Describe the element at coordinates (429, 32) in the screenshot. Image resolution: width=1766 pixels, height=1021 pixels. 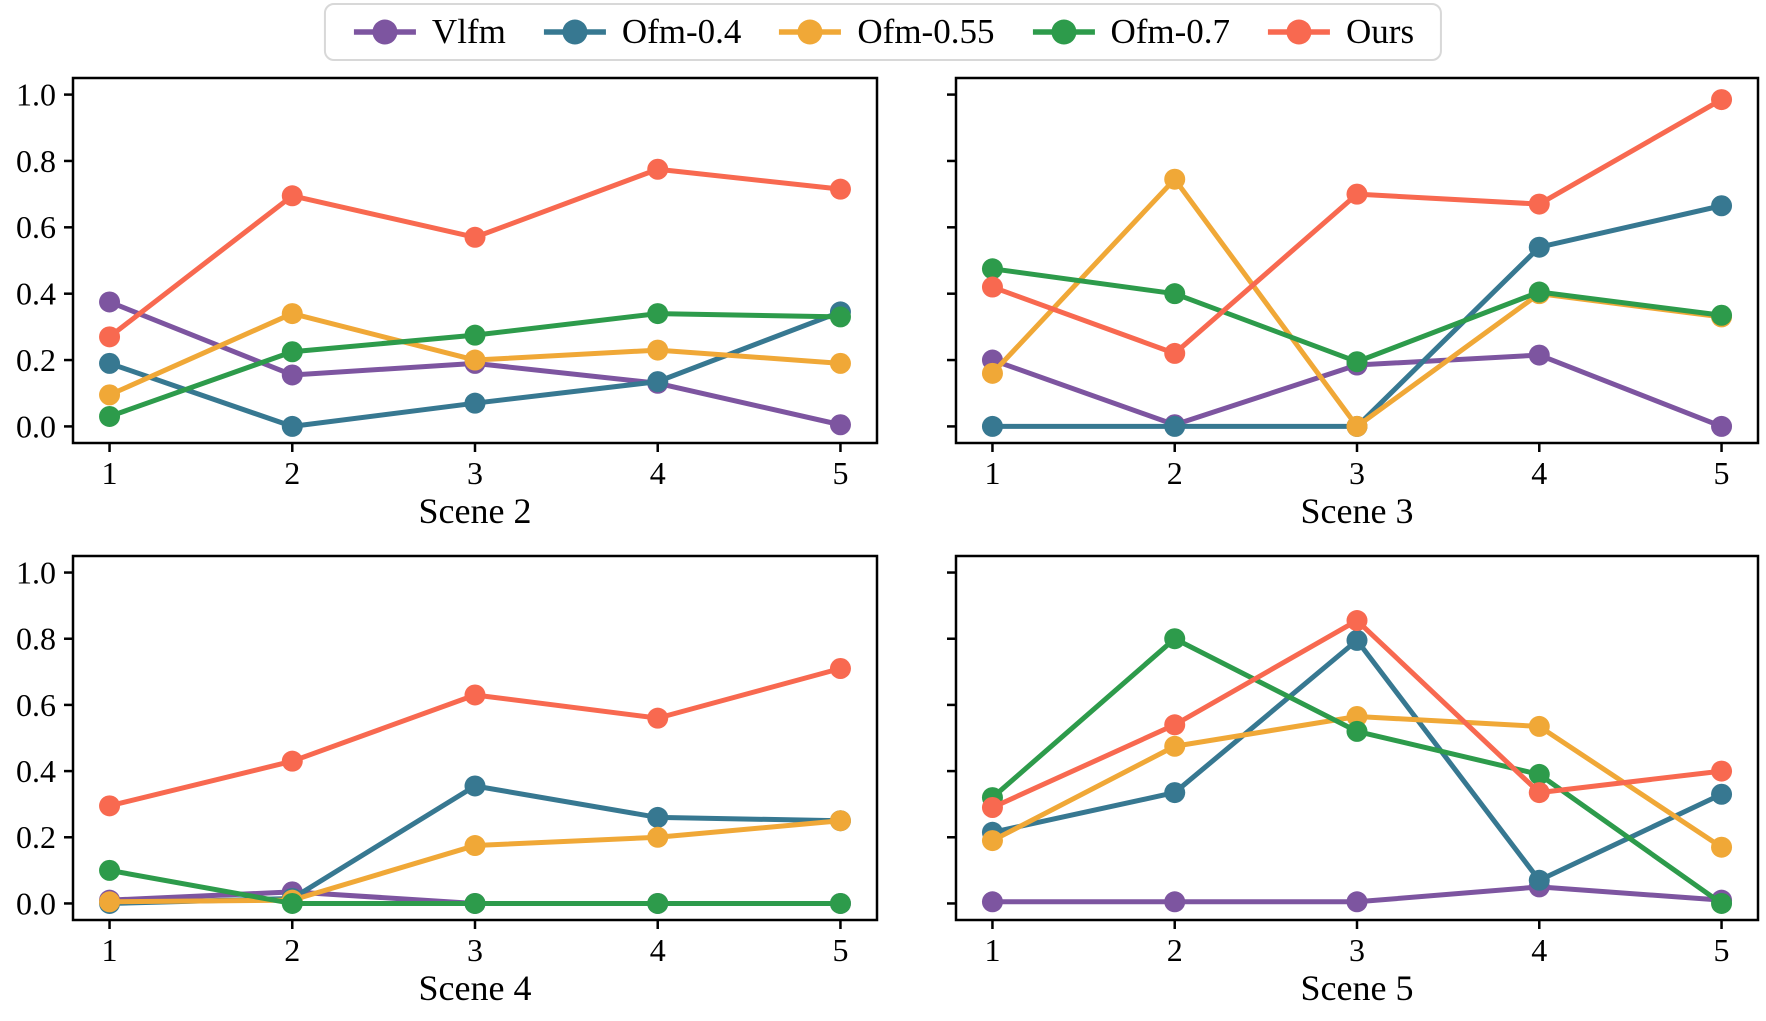
I see `legend-entry-vlfm: Vlfm` at that location.